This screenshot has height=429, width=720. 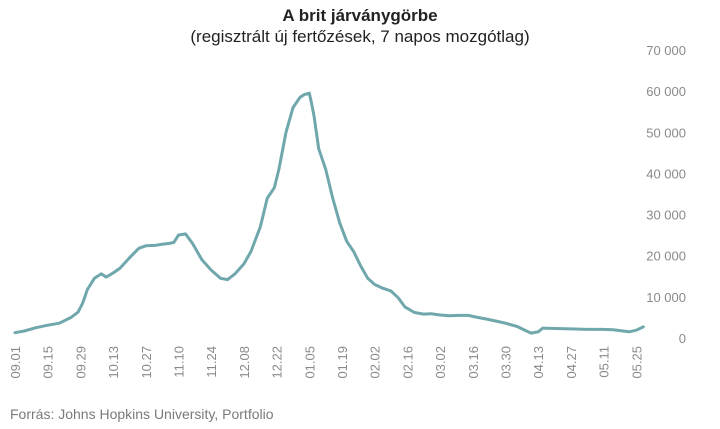 What do you see at coordinates (666, 215) in the screenshot?
I see `y-tick-label: 30 000` at bounding box center [666, 215].